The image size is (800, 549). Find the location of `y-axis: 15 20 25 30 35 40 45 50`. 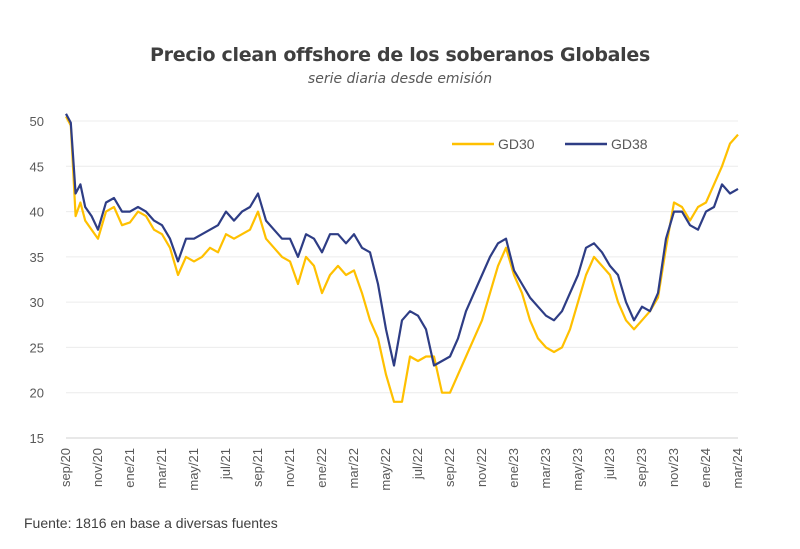

y-axis: 15 20 25 30 35 40 45 50 is located at coordinates (37, 280).